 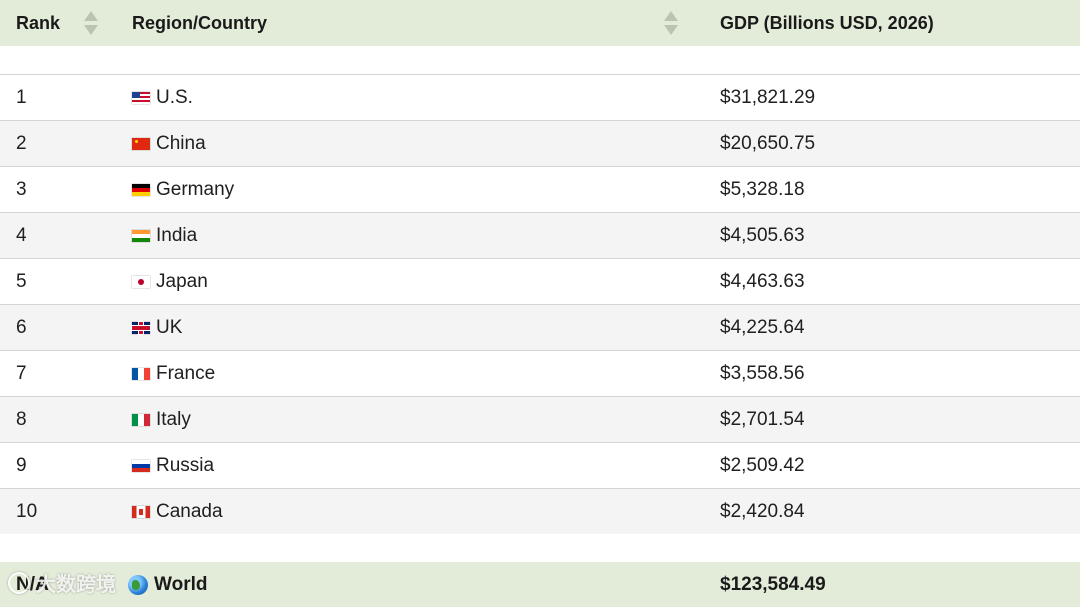 What do you see at coordinates (199, 22) in the screenshot?
I see `country-header-label: Region/Country` at bounding box center [199, 22].